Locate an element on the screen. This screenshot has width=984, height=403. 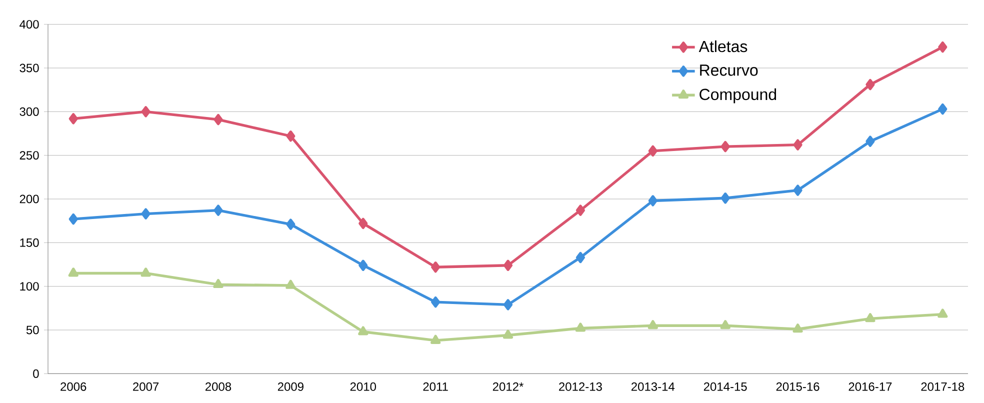
x-tick-label: 2015-16 is located at coordinates (798, 386).